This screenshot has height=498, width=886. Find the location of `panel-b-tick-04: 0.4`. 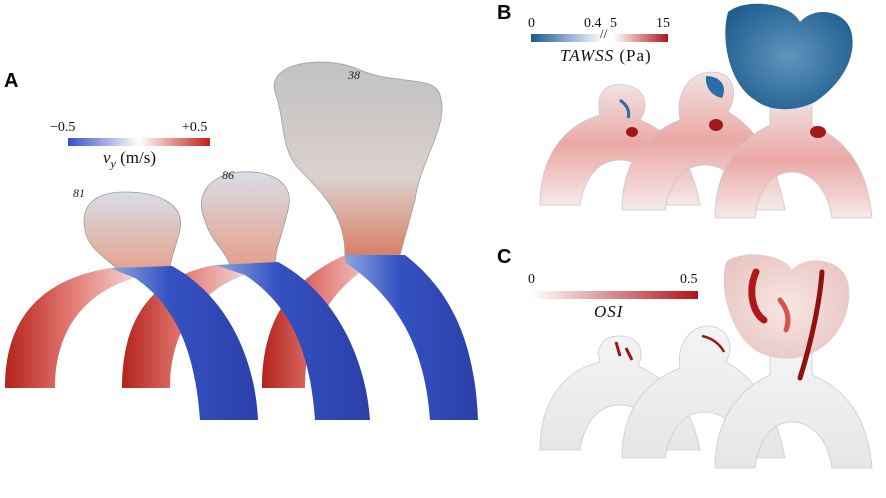

panel-b-tick-04: 0.4 is located at coordinates (593, 23).